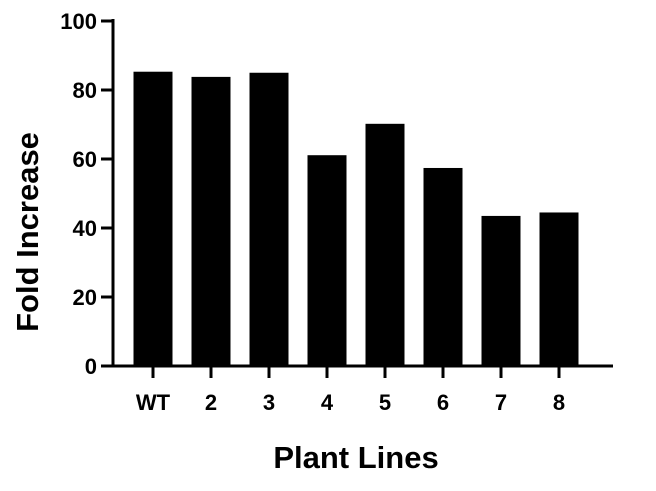 This screenshot has height=491, width=656. I want to click on x-tick-label: 8, so click(559, 402).